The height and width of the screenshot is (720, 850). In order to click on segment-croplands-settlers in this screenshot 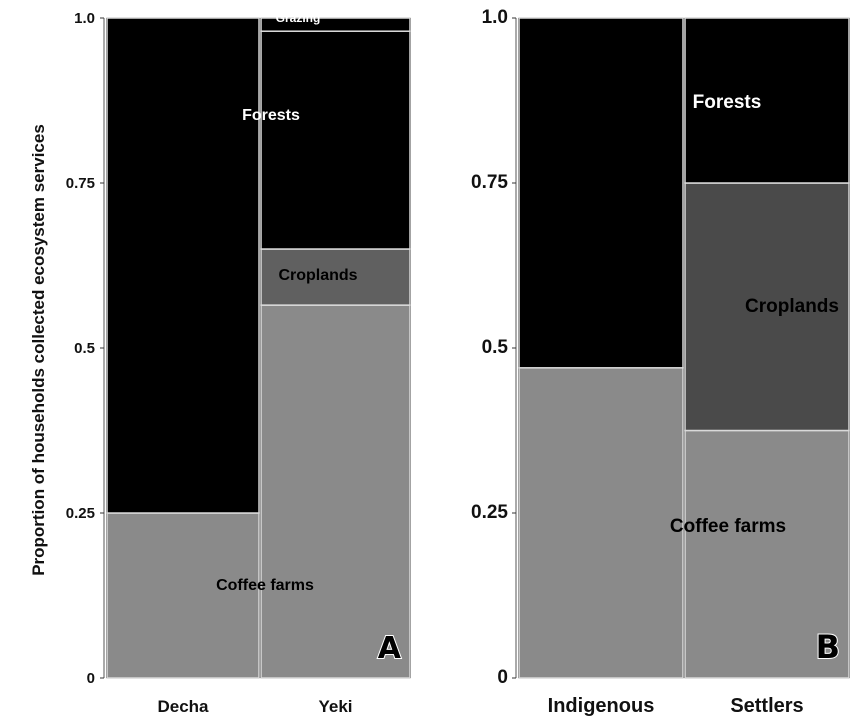, I will do `click(767, 307)`.